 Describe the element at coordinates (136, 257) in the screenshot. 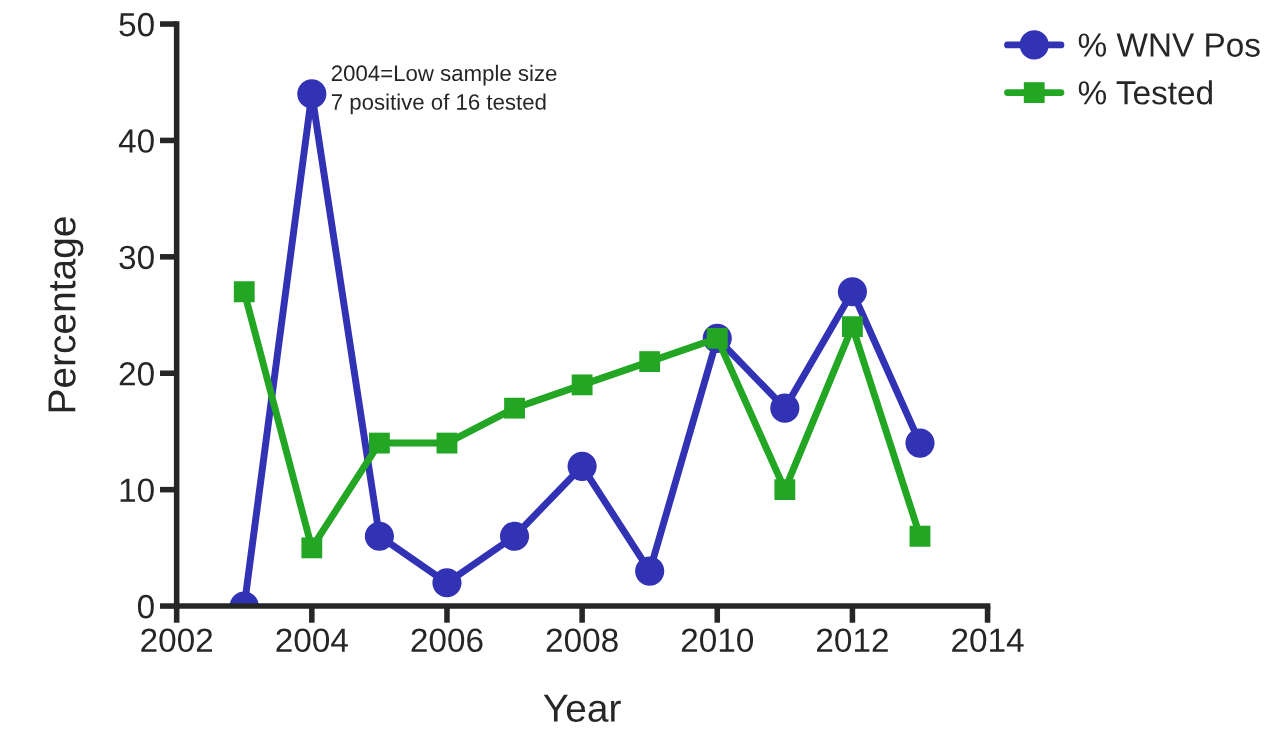

I see `y-tick-label: 30` at that location.